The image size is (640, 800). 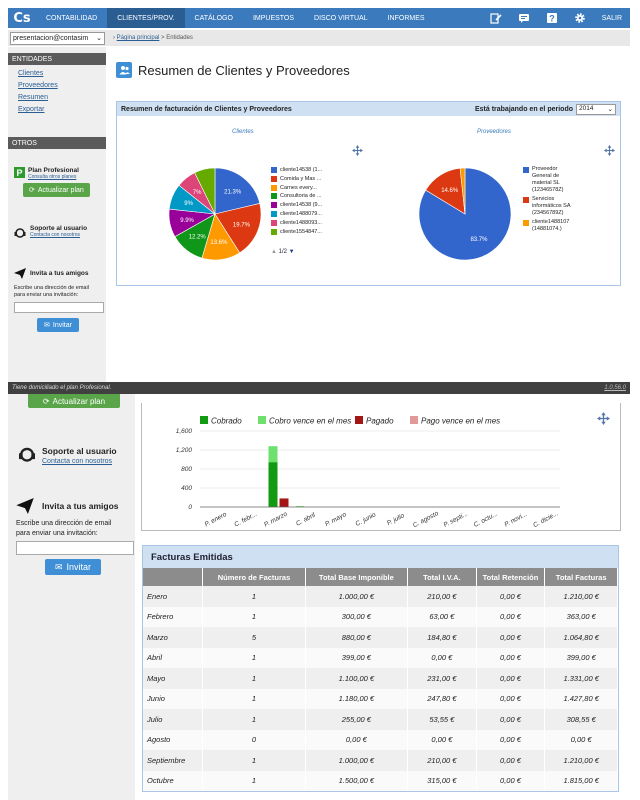 What do you see at coordinates (511, 577) in the screenshot?
I see `column-header-retencion: Total Retención` at bounding box center [511, 577].